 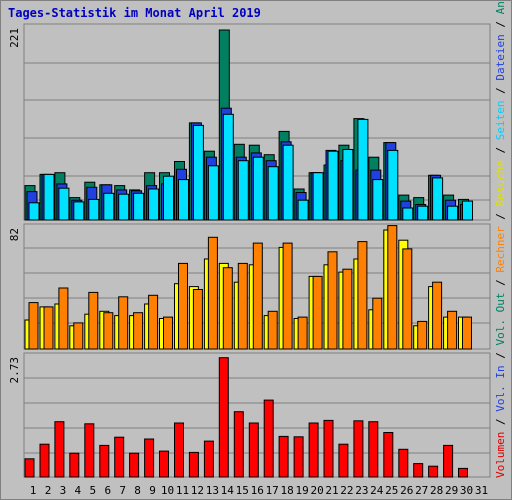 I want to click on x-tick-label-18: 18, so click(x=286, y=490).